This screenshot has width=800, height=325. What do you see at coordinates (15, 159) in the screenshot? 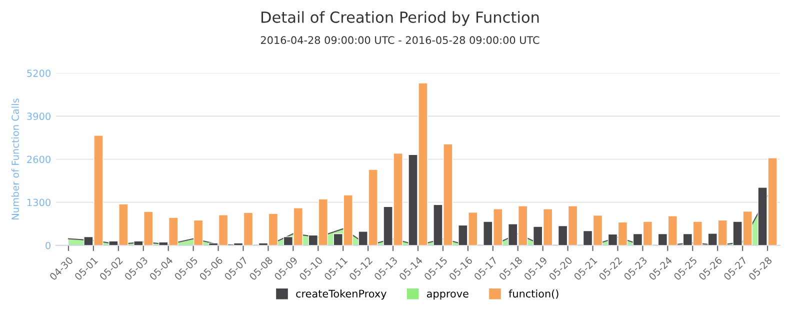
I see `y-axis-title: Number of Function Calls` at bounding box center [15, 159].